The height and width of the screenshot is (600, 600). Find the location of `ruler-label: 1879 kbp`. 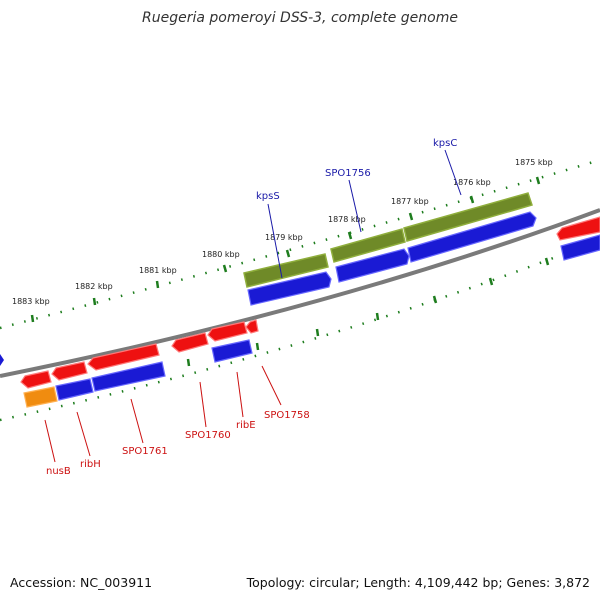

ruler-label: 1879 kbp is located at coordinates (284, 237).